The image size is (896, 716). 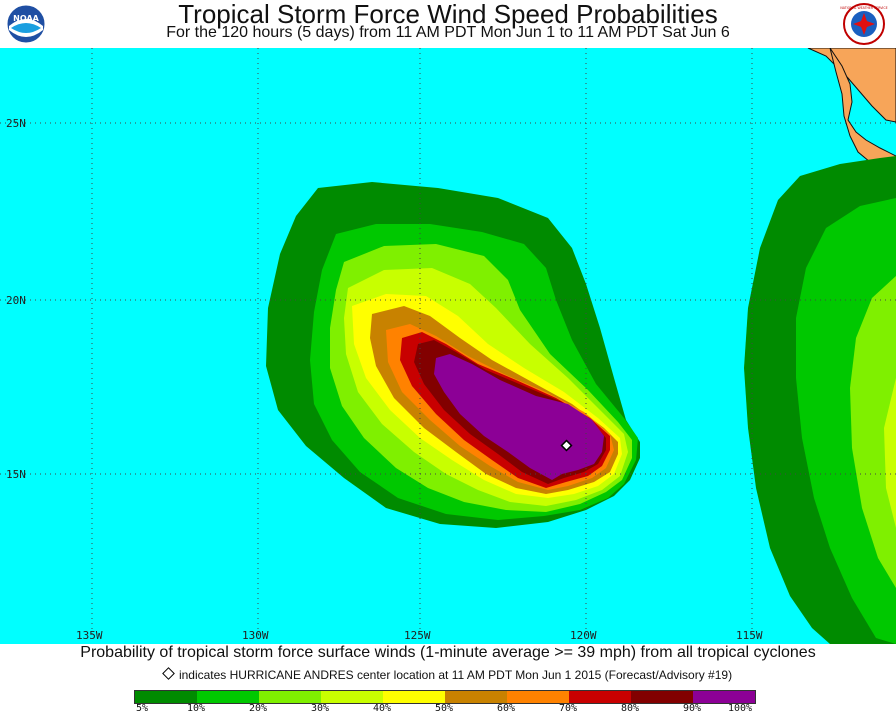 I want to click on legend-label: 80%, so click(x=630, y=708).